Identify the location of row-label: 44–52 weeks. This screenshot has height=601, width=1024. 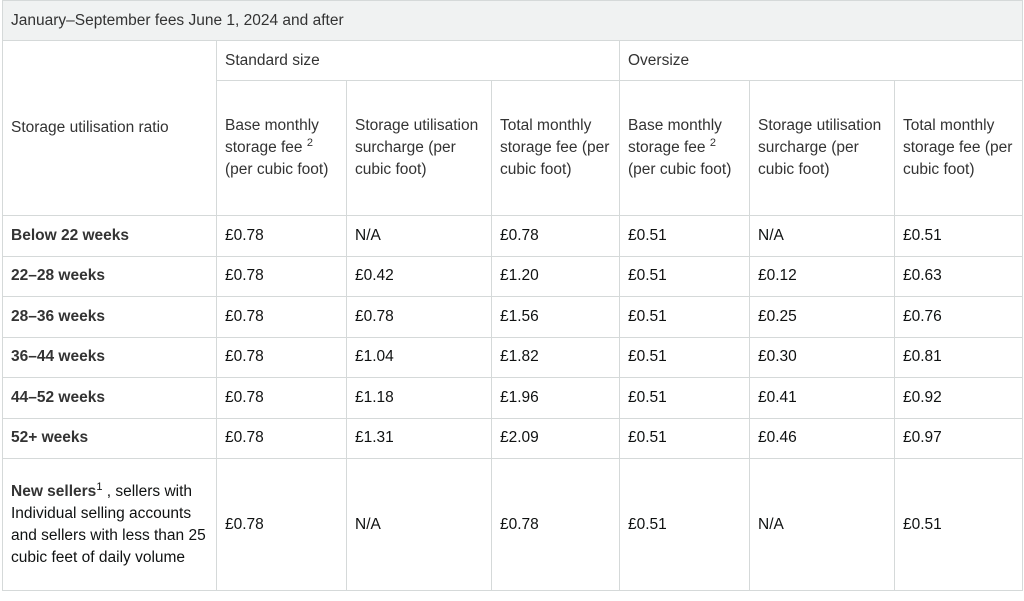
(109, 398).